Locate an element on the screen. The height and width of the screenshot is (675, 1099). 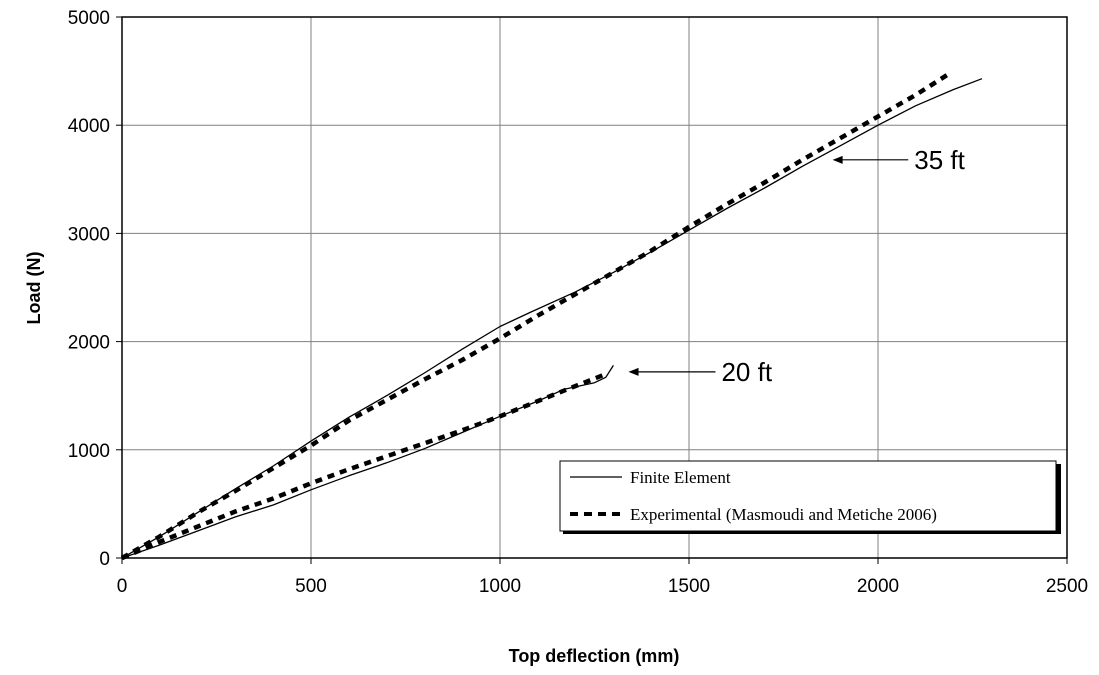
legend-box is located at coordinates (808, 496).